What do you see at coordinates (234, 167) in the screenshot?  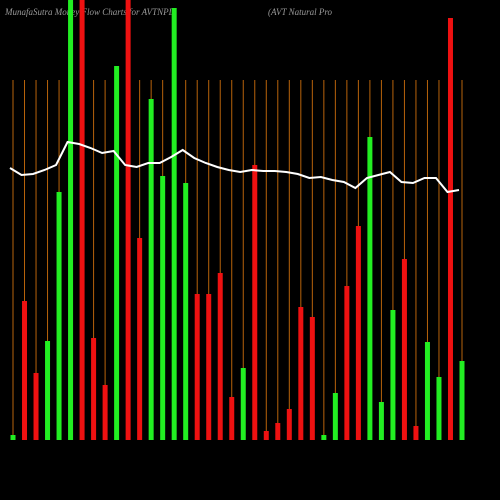 I see `money-flow-line` at bounding box center [234, 167].